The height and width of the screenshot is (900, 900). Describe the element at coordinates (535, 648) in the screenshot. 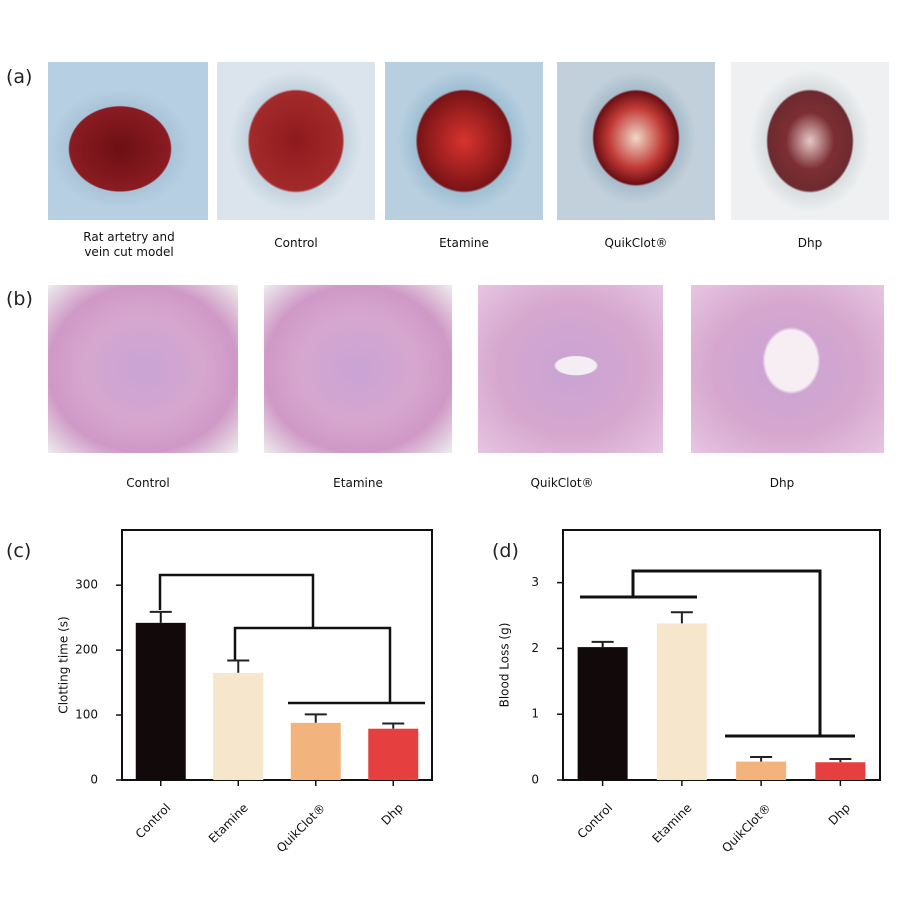

I see `y-tick-label: 2` at that location.